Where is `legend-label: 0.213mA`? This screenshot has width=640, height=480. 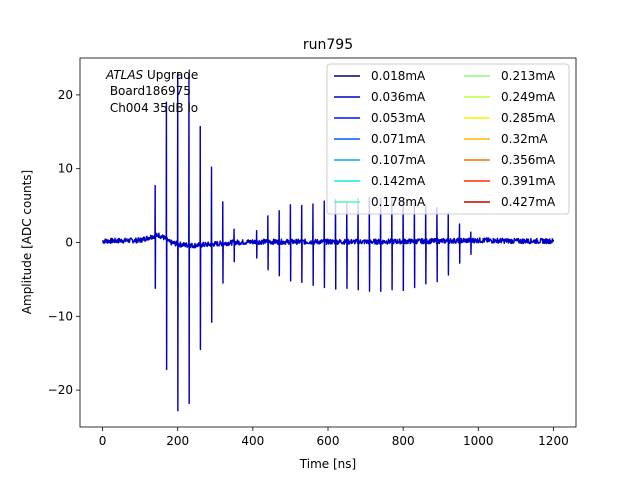
legend-label: 0.213mA is located at coordinates (528, 76).